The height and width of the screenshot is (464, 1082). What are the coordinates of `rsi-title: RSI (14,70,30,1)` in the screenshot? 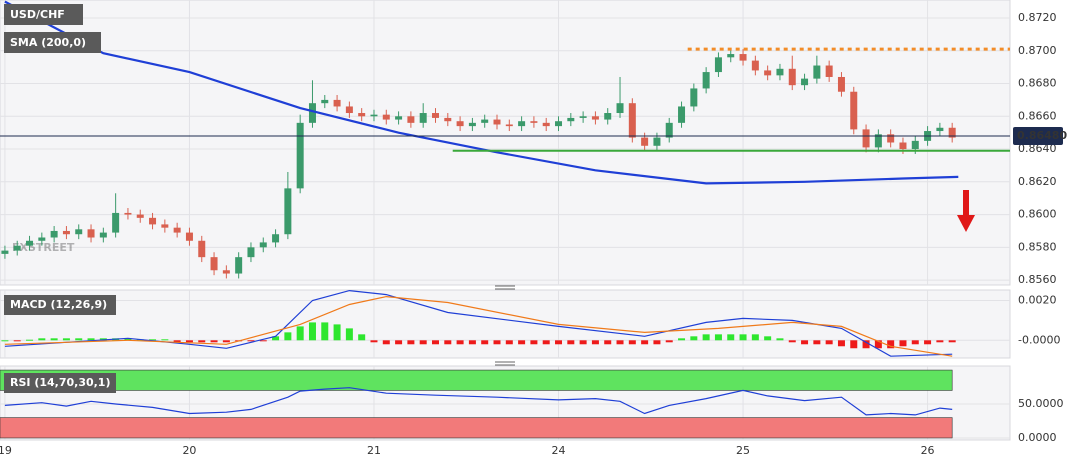 It's located at (60, 382).